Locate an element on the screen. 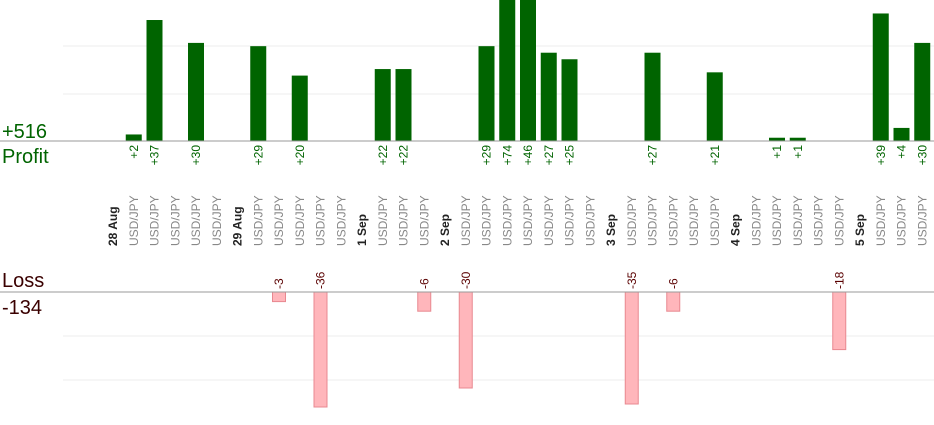  loss-value-label: -18 is located at coordinates (839, 280).